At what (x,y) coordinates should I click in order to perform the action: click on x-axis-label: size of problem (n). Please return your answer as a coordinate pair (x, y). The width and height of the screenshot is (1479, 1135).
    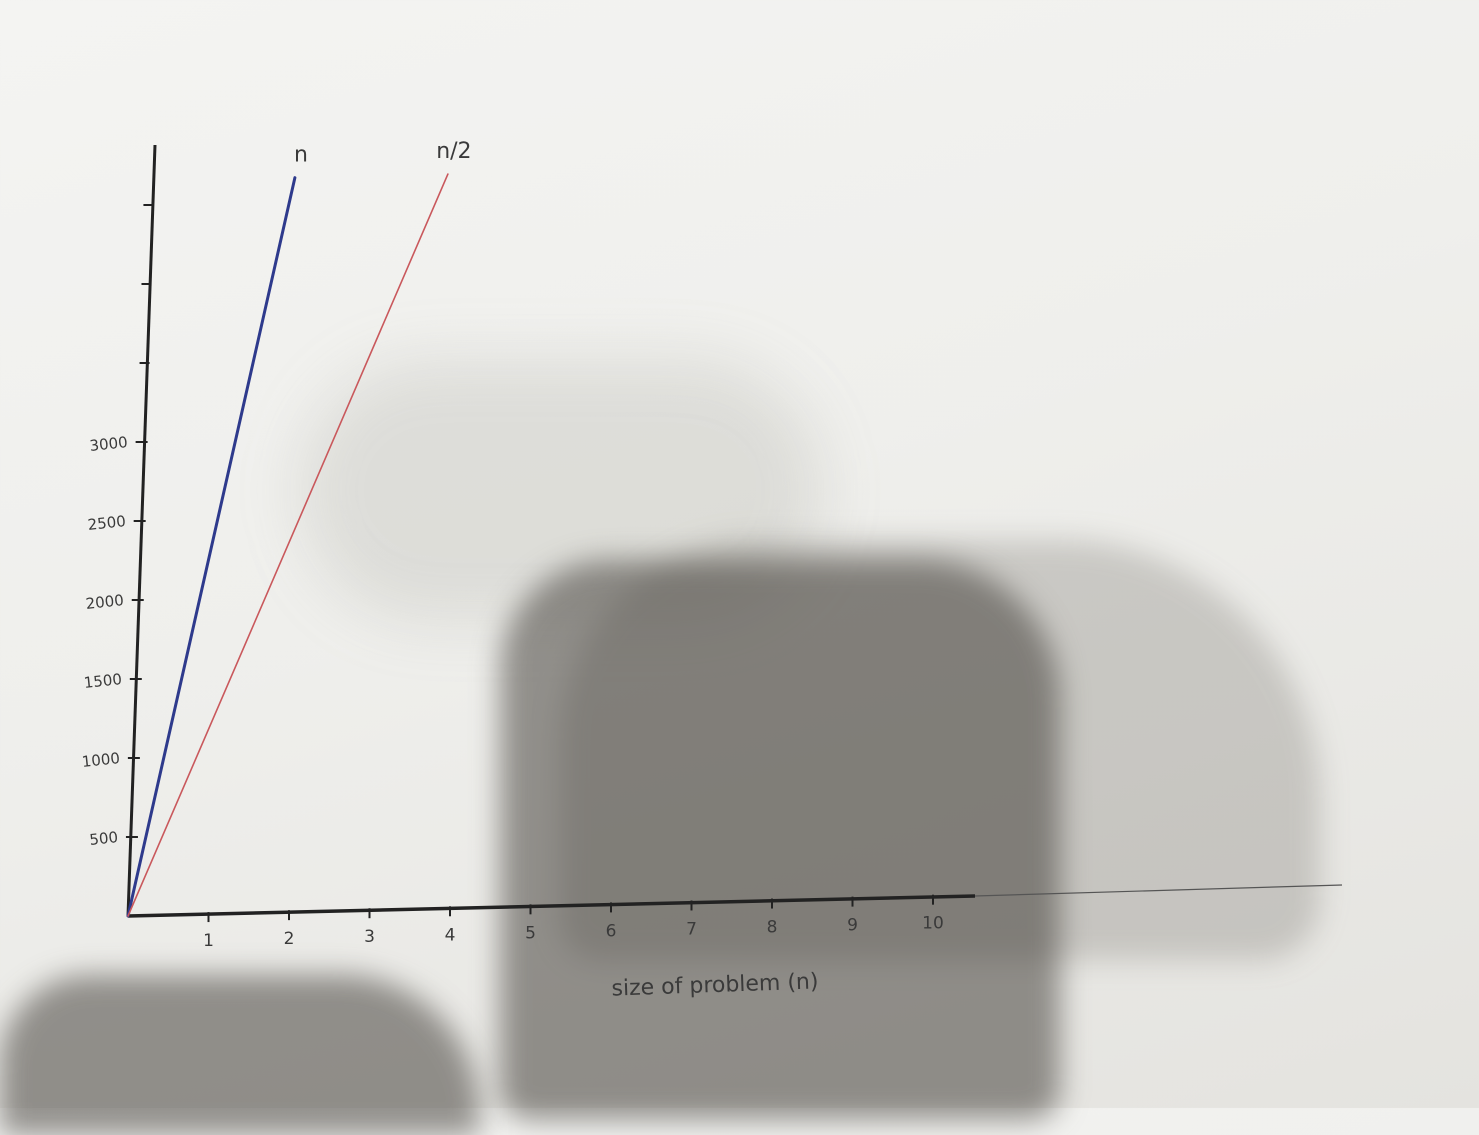
    Looking at the image, I should click on (715, 985).